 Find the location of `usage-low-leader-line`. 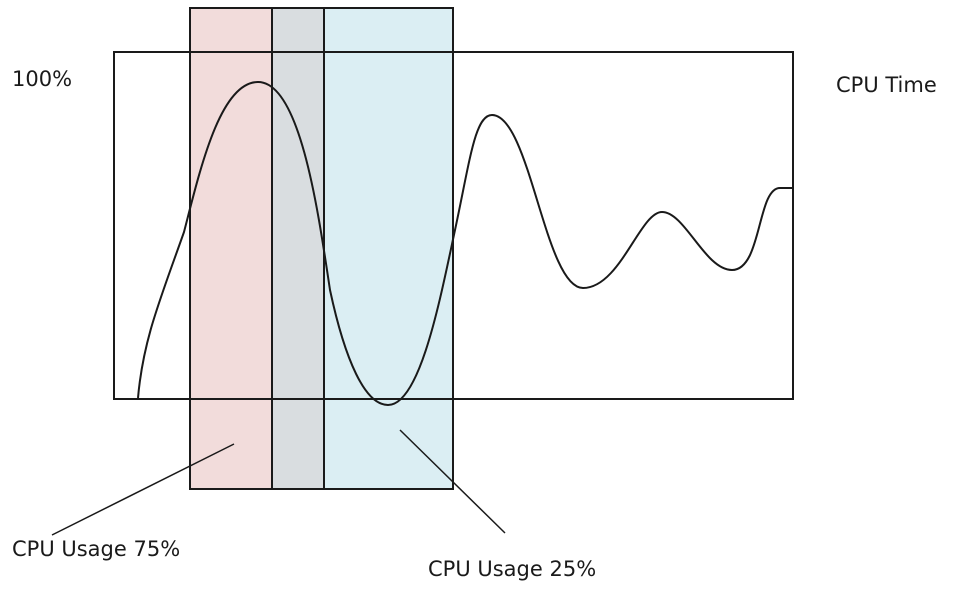

usage-low-leader-line is located at coordinates (452, 481).